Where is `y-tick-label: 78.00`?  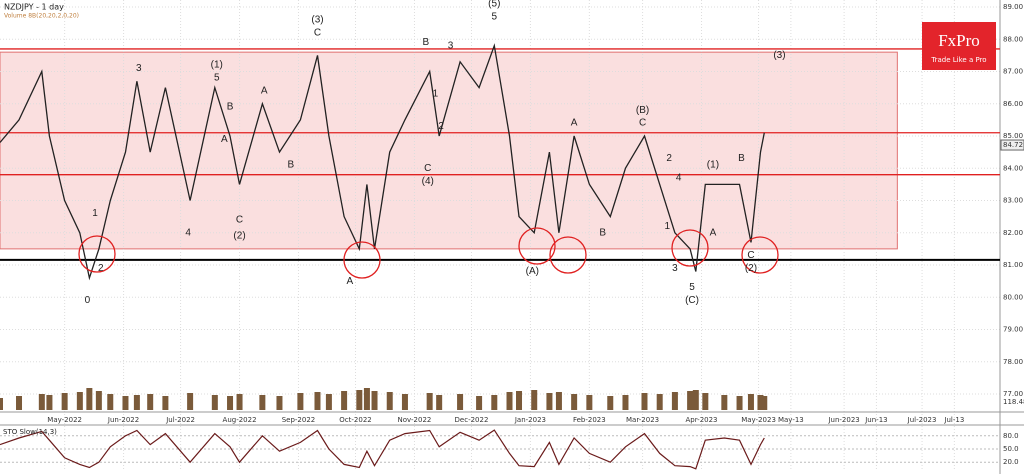 y-tick-label: 78.00 is located at coordinates (1013, 362).